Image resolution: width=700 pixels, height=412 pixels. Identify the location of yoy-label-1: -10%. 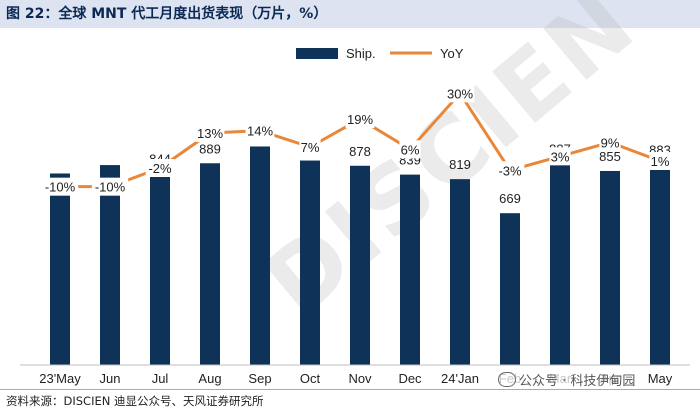
(110, 187).